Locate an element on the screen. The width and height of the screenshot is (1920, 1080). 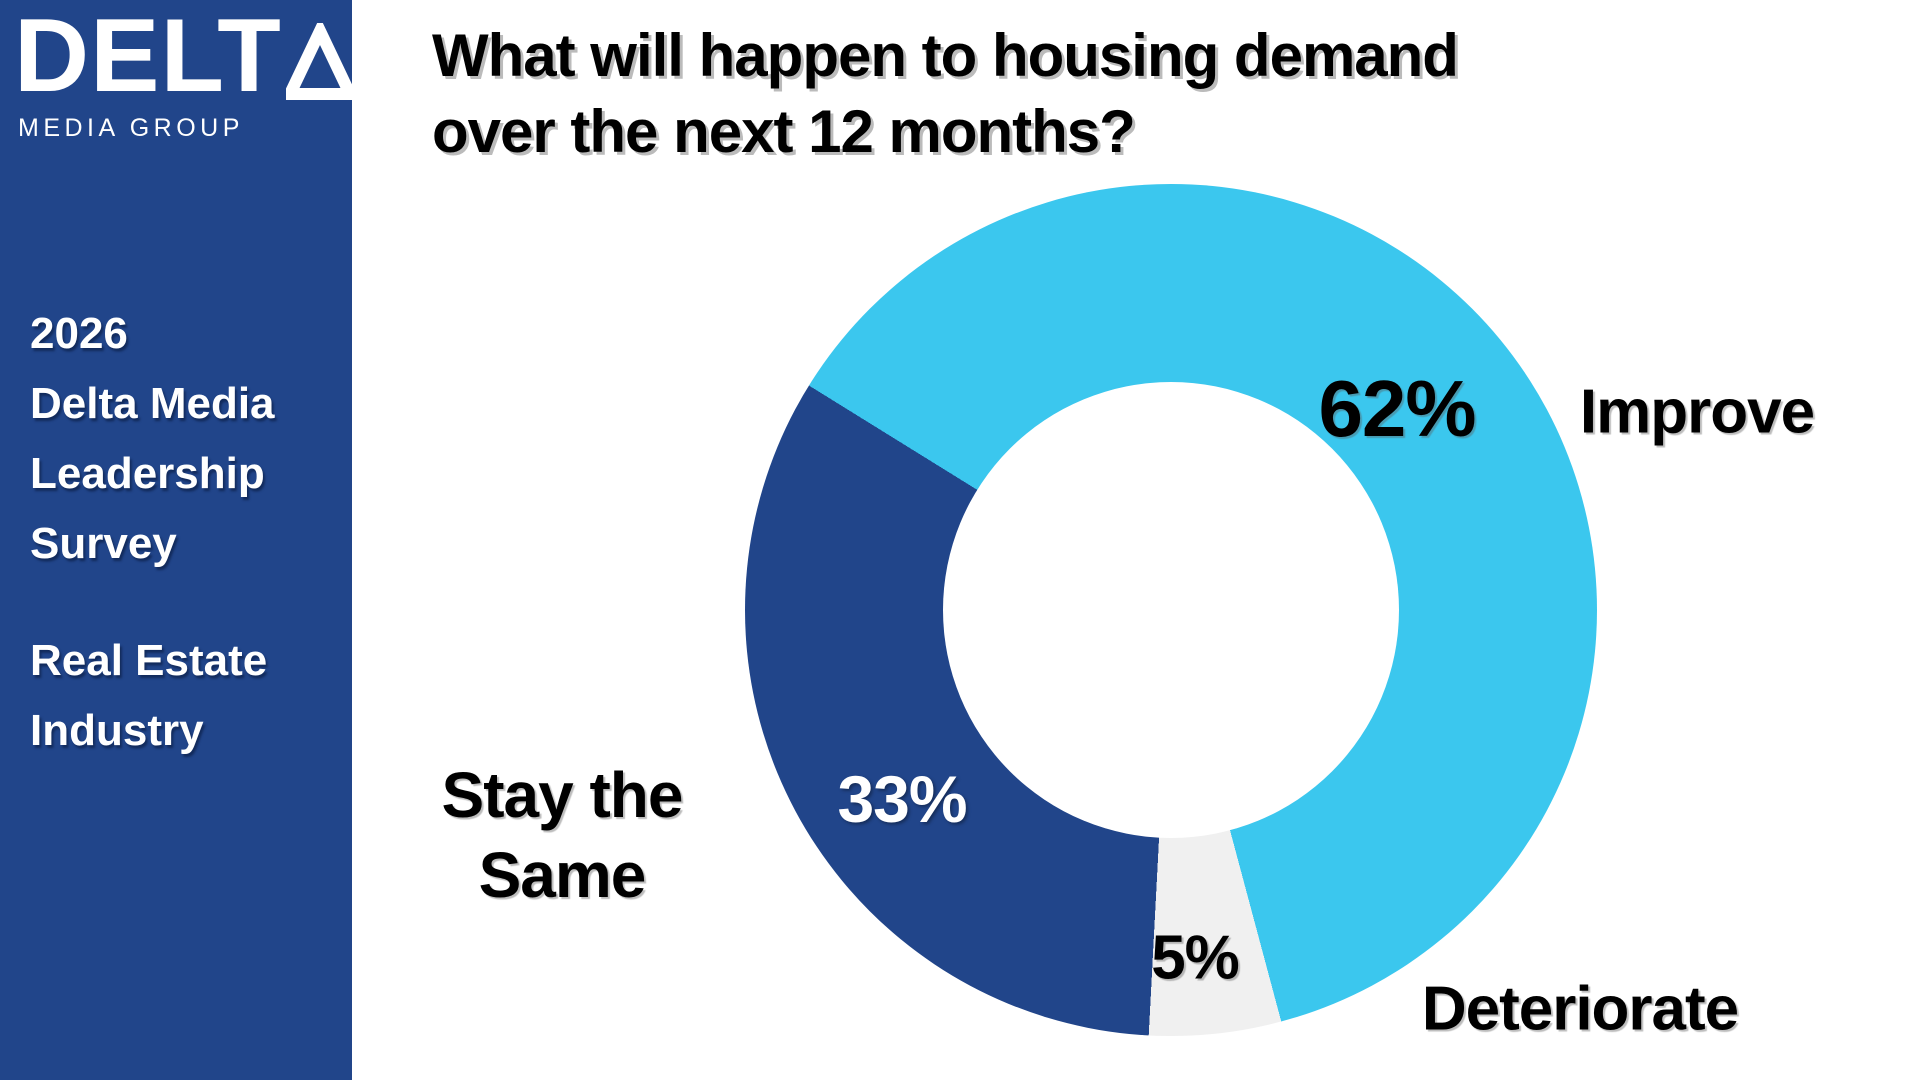
title-line-2: over the next 12 months? is located at coordinates (784, 131).